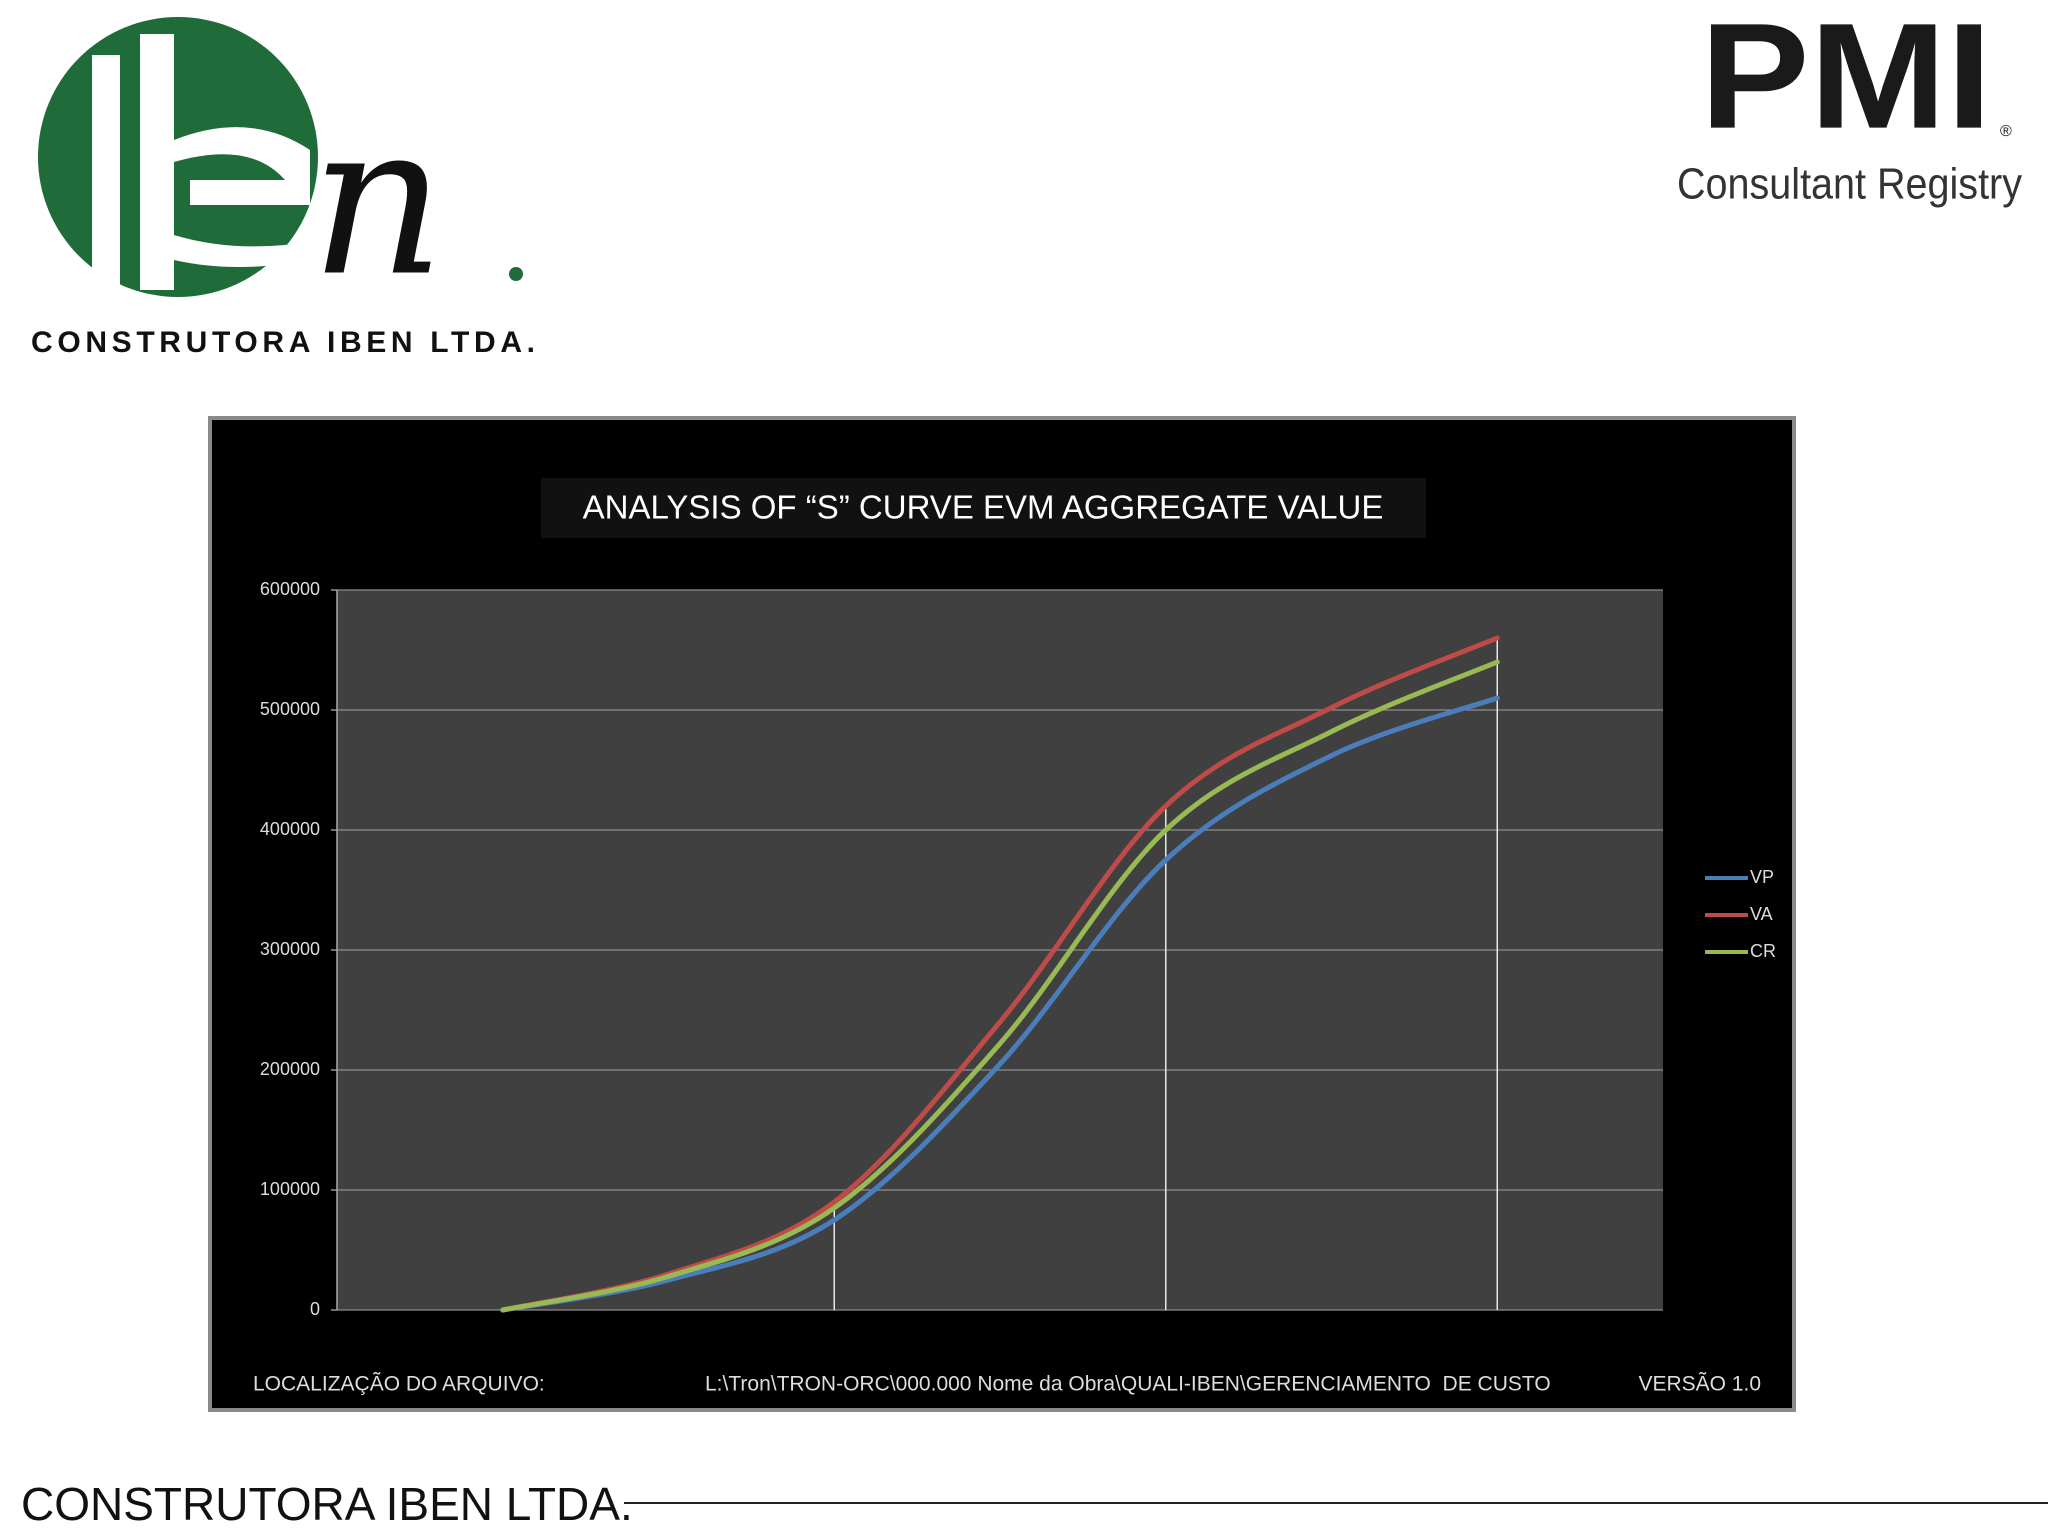 The width and height of the screenshot is (2048, 1536). What do you see at coordinates (1699, 1384) in the screenshot?
I see `version: VERSÃO 1.0` at bounding box center [1699, 1384].